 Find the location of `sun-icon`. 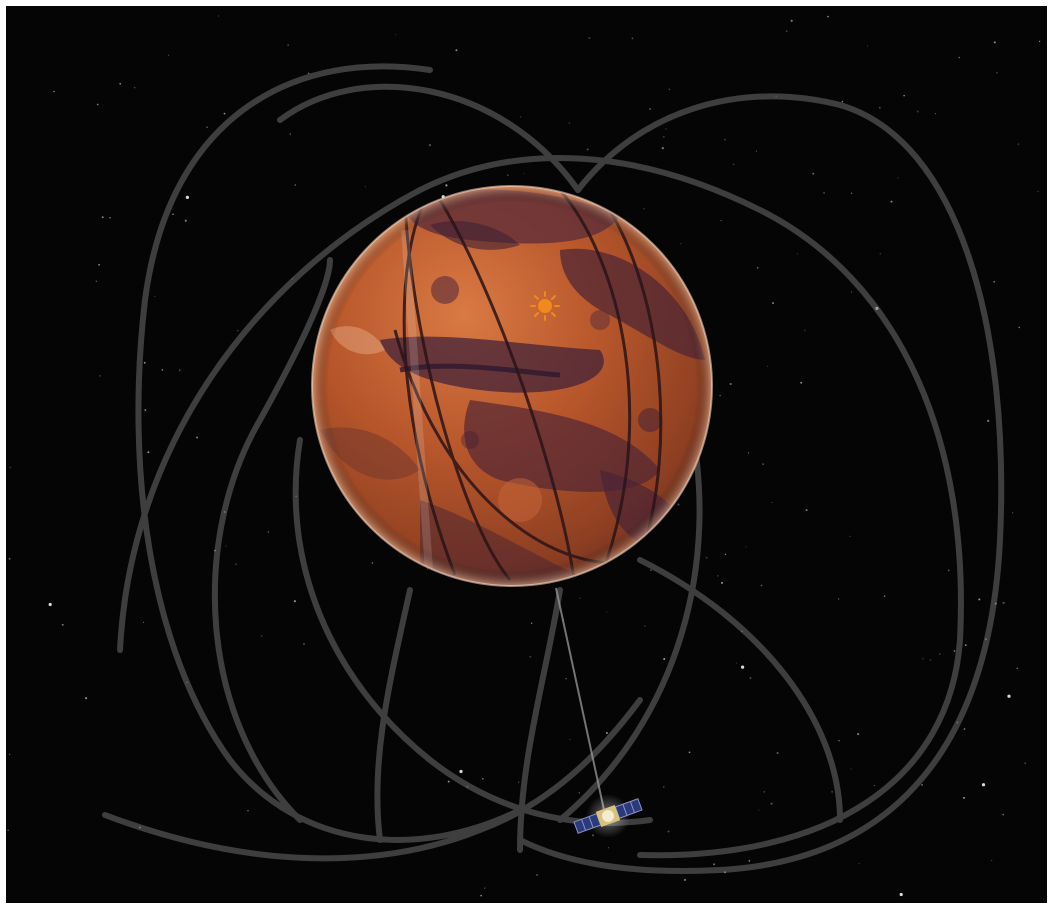

sun-icon is located at coordinates (545, 306).